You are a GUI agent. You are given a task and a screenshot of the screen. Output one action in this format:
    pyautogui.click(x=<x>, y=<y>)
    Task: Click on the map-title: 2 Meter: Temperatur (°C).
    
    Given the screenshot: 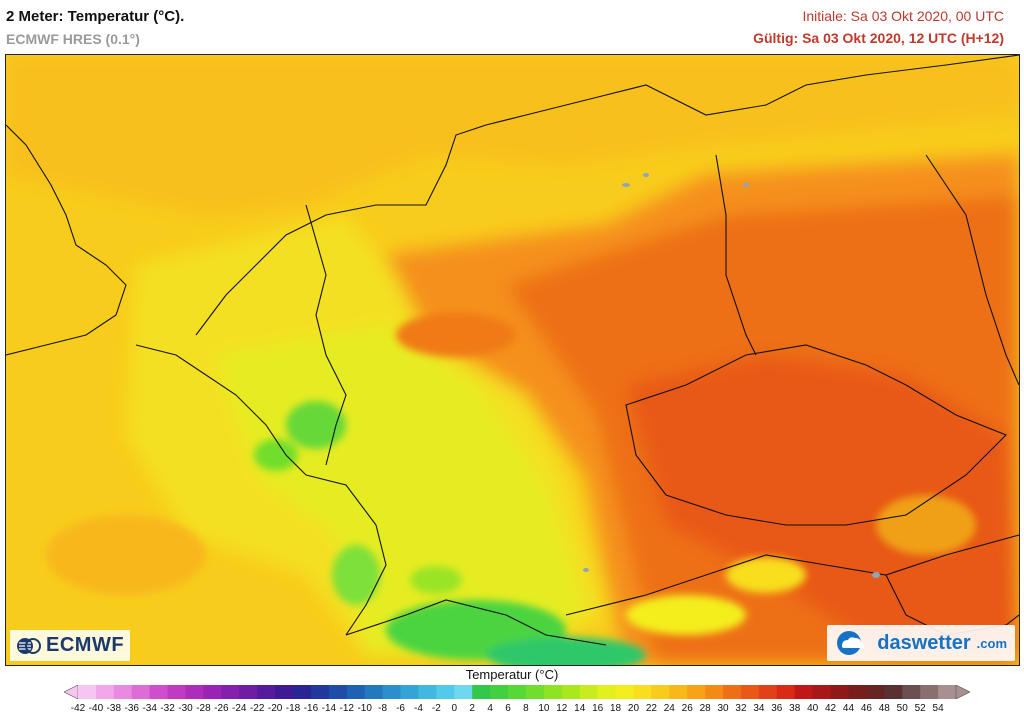 What is the action you would take?
    pyautogui.click(x=95, y=16)
    